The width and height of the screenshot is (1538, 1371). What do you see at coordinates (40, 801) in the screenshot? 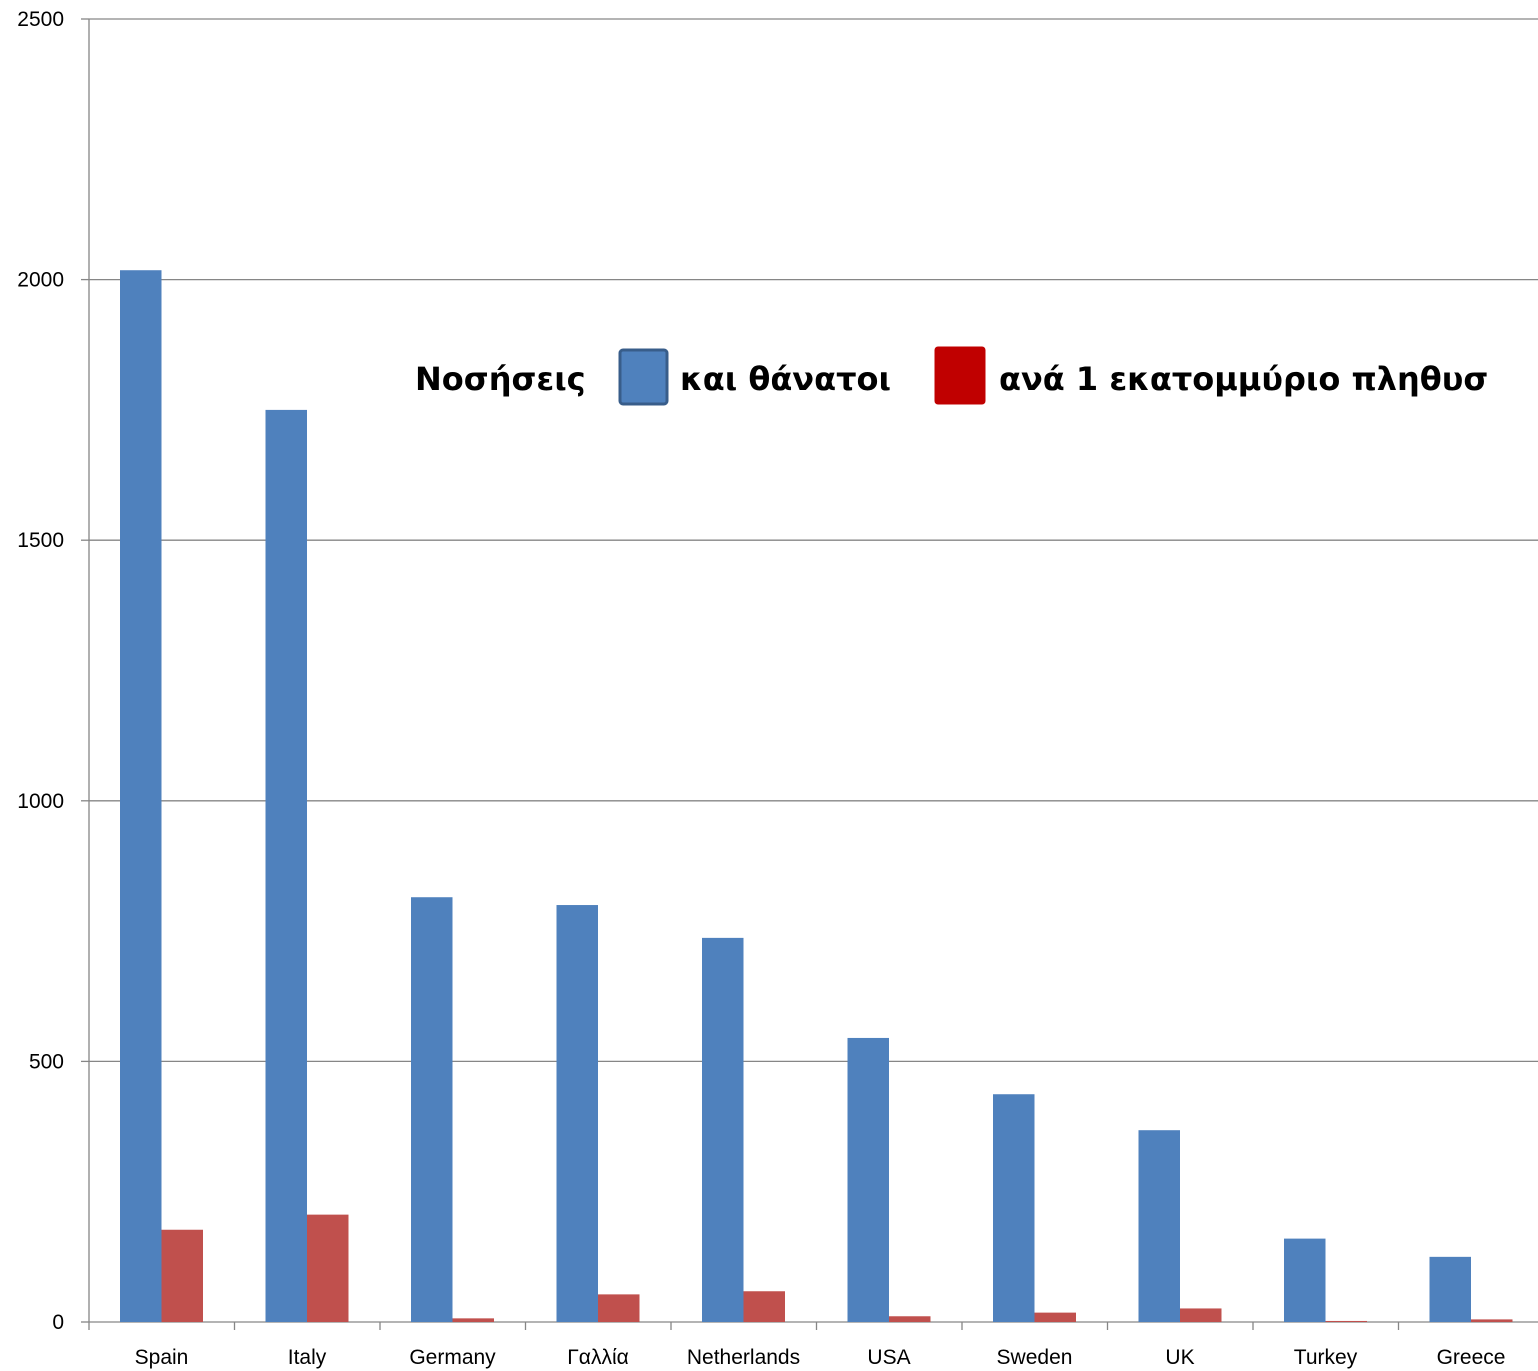
I see `y-tick-label: 1000` at bounding box center [40, 801].